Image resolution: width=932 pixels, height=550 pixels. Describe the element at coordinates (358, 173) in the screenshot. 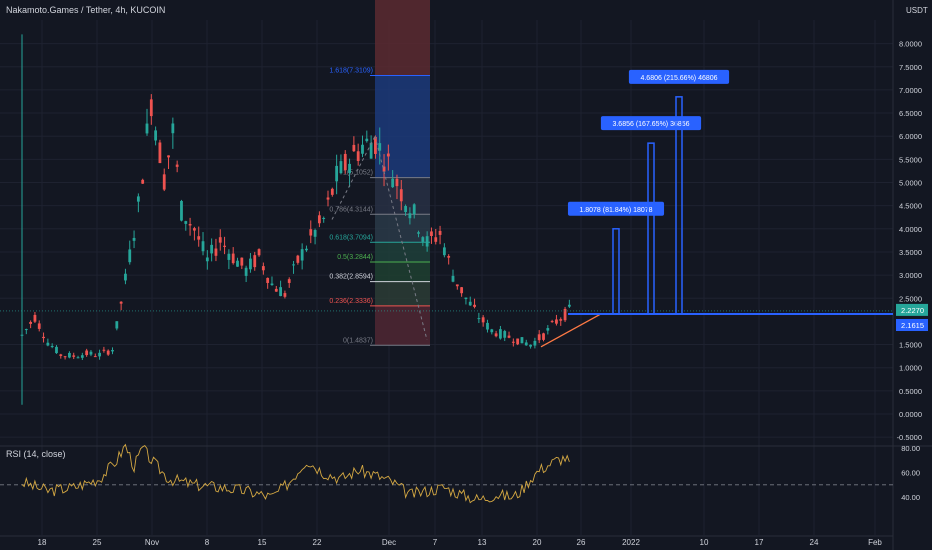

I see `fib-level-label: 1(5.1052)` at that location.